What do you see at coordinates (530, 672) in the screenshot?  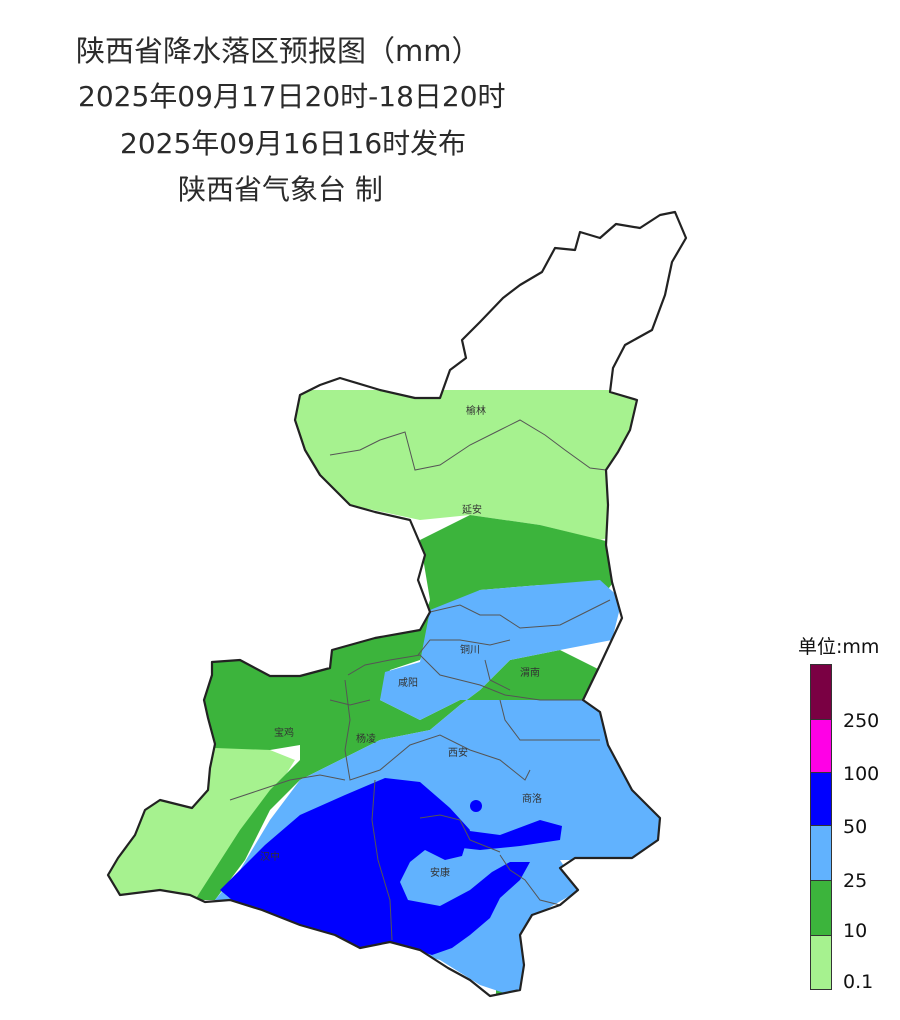 I see `city-label-weinan: 渭南` at bounding box center [530, 672].